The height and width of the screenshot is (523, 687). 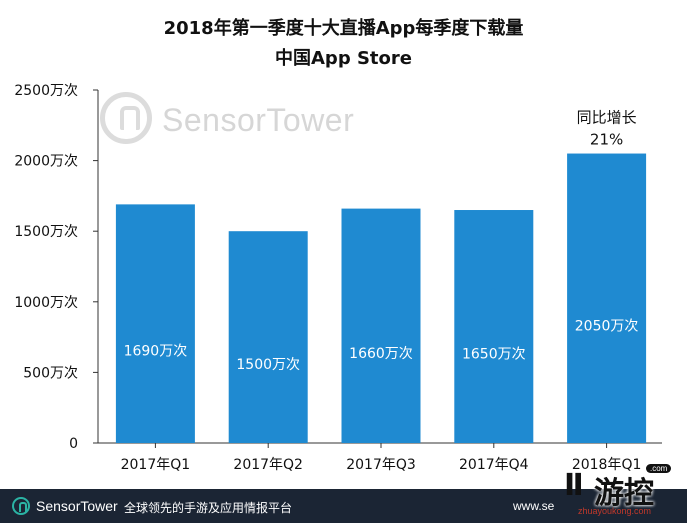 I want to click on footer-slogan: 全球领先的手游及应用情报平台, so click(x=208, y=508).